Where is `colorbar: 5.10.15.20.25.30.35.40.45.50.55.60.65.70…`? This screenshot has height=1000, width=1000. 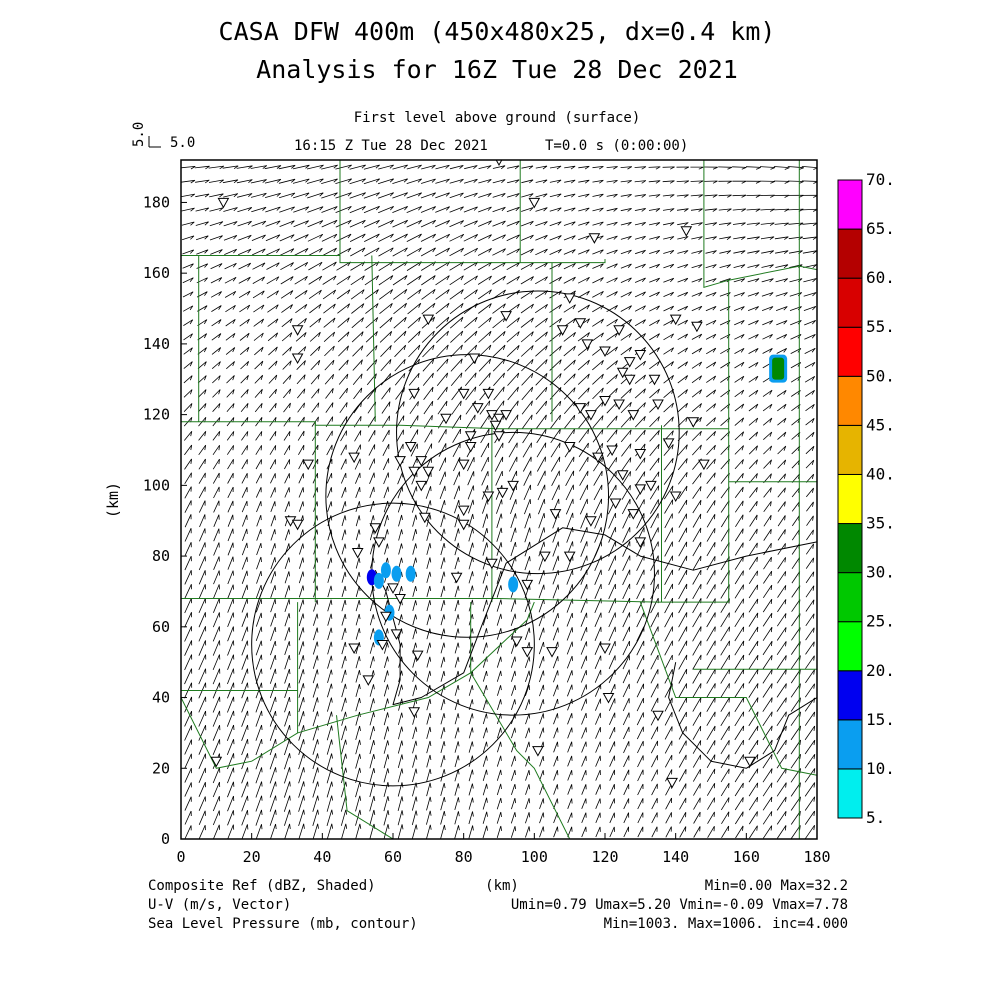
colorbar: 5.10.15.20.25.30.35.40.45.50.55.60.65.70… is located at coordinates (866, 498).